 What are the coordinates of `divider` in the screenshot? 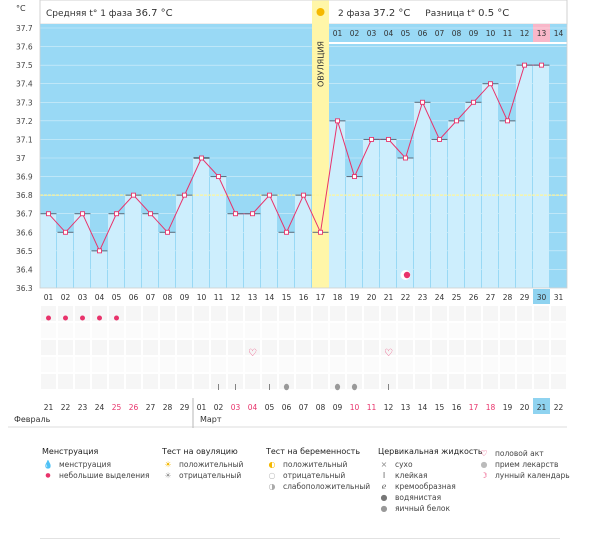 It's located at (300, 538).